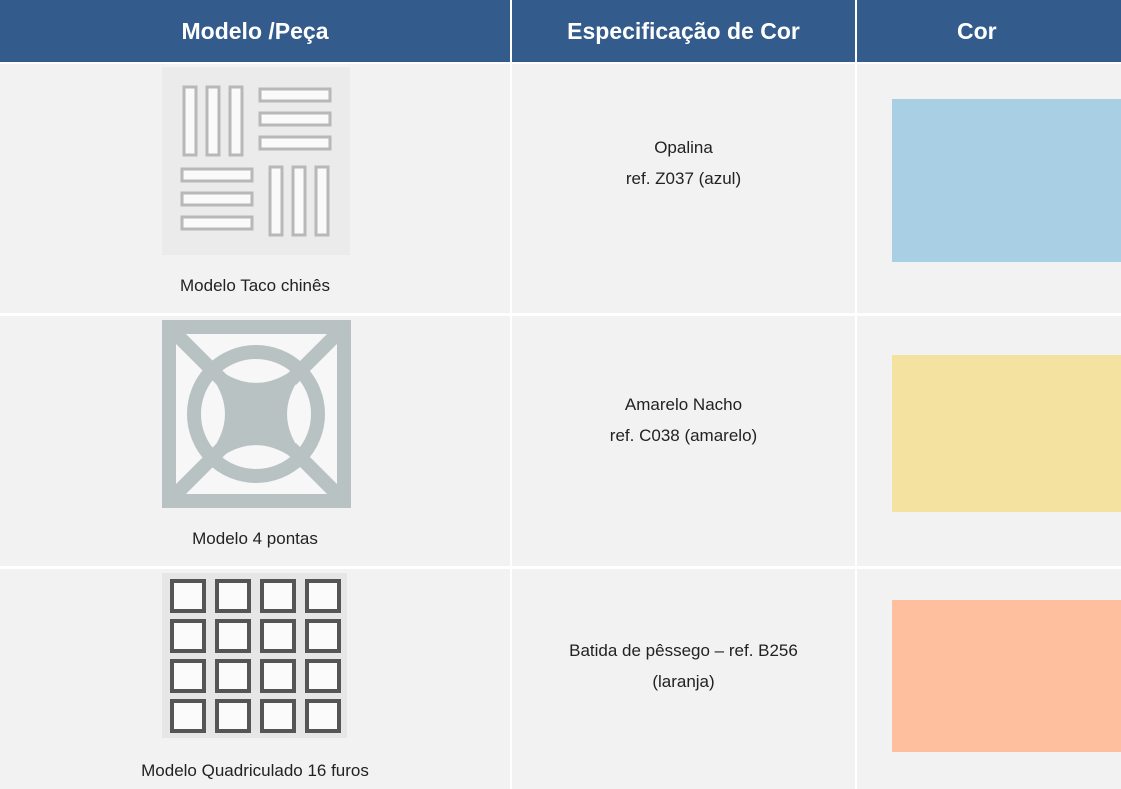 The height and width of the screenshot is (789, 1121). I want to click on model-caption: Modelo 4 pontas, so click(255, 538).